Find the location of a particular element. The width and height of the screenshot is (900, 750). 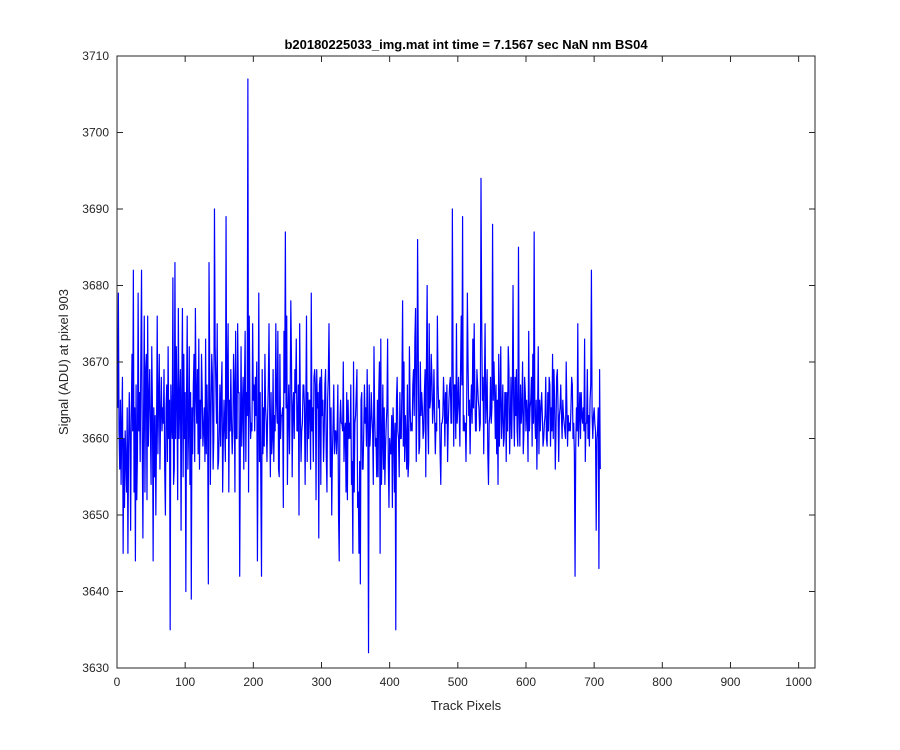

y-tick-label: 3630 is located at coordinates (95, 668).